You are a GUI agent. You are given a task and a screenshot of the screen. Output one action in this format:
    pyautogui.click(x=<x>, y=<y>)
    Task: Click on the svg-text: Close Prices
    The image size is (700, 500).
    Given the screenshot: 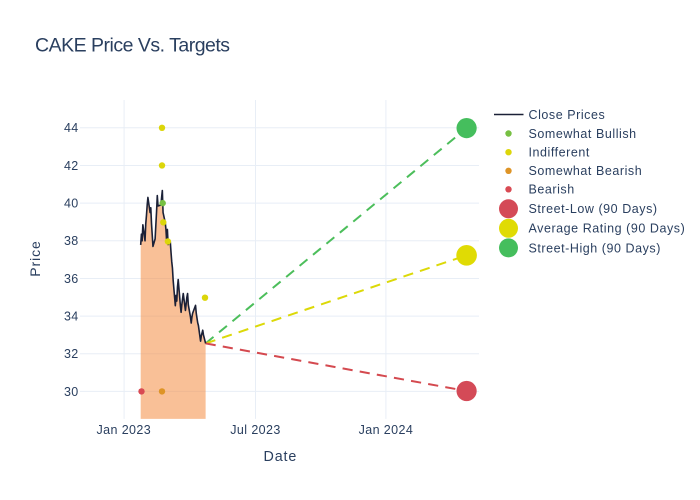 What is the action you would take?
    pyautogui.click(x=567, y=115)
    